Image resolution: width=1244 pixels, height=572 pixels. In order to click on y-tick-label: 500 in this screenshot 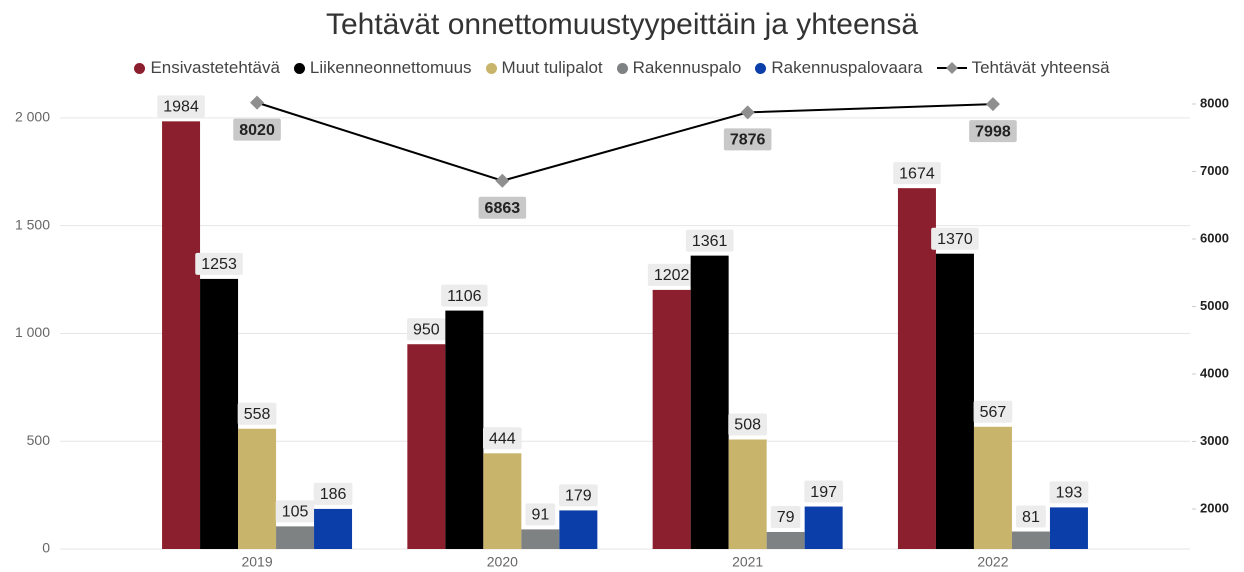, I will do `click(39, 440)`.